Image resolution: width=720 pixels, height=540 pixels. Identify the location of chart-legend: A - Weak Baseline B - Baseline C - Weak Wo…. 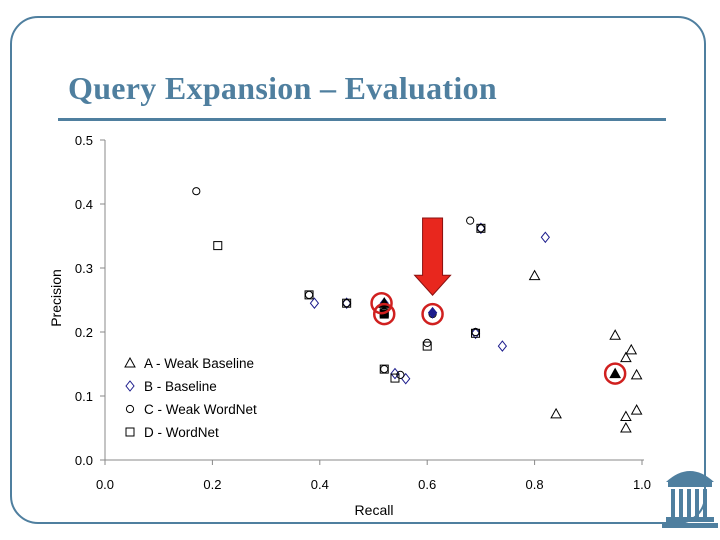
(190, 398).